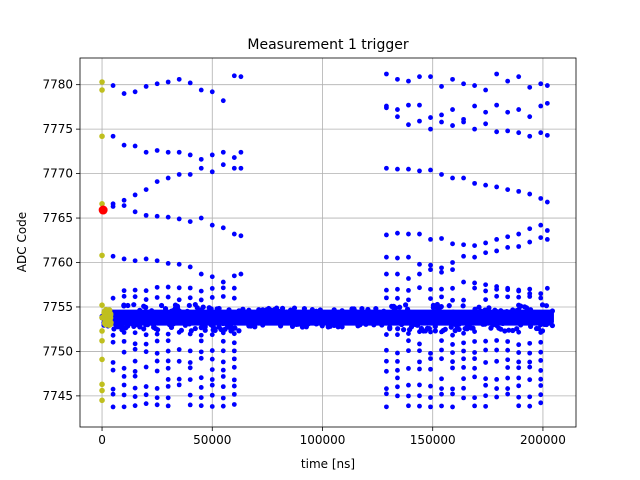  Describe the element at coordinates (323, 440) in the screenshot. I see `x-tick-label: 100000` at that location.